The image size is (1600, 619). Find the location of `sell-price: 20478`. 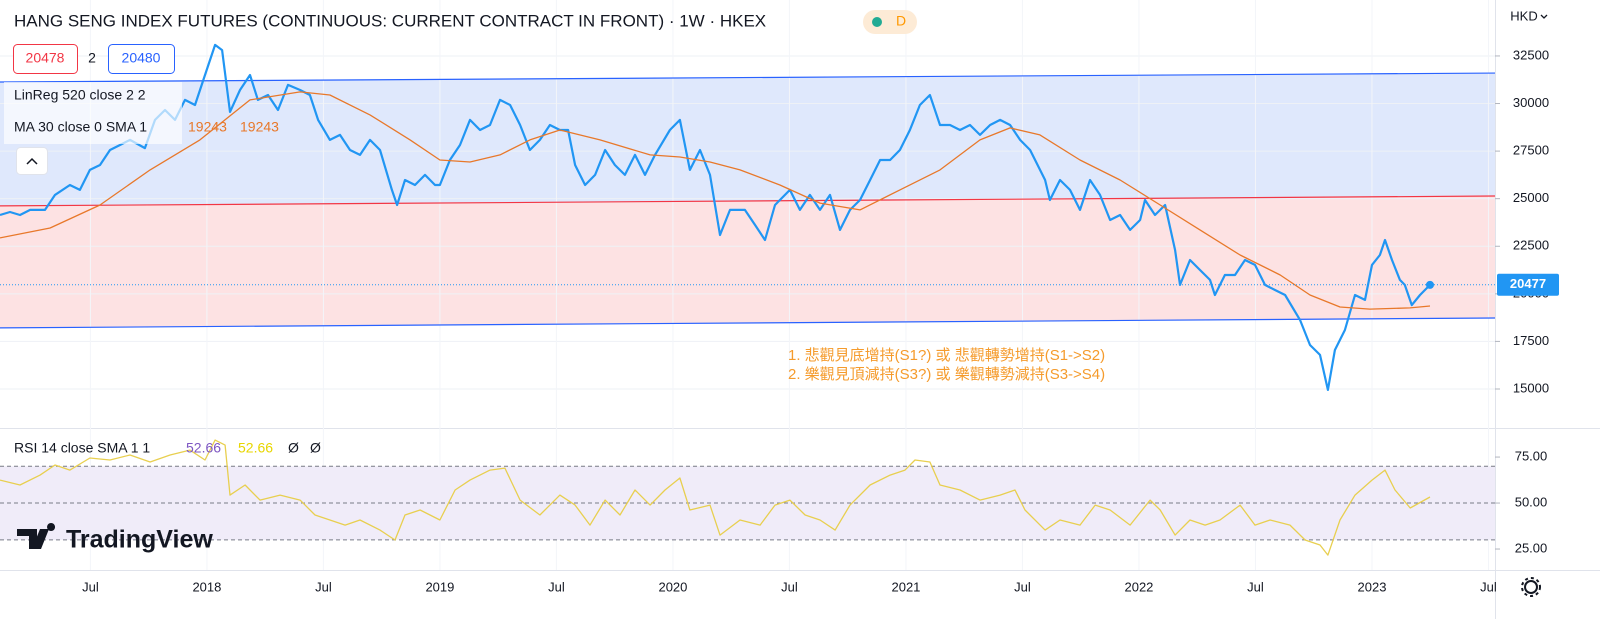

sell-price: 20478 is located at coordinates (45, 58).